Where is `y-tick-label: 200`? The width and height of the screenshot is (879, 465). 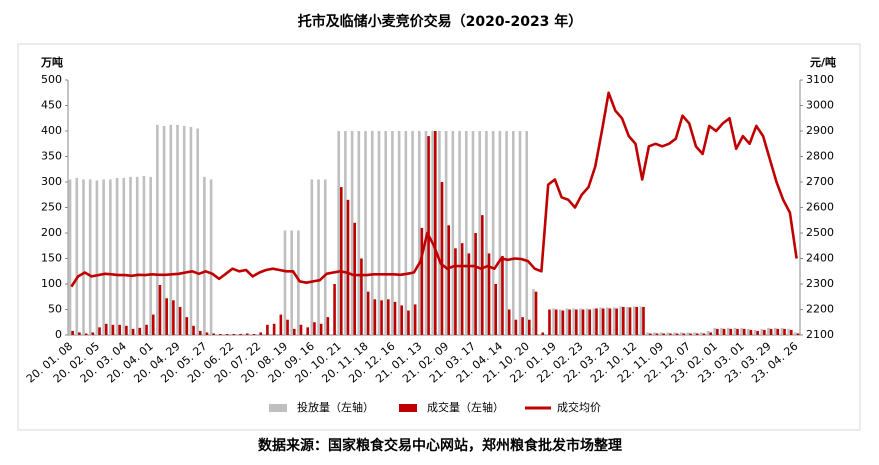 y-tick-label: 200 is located at coordinates (51, 232).